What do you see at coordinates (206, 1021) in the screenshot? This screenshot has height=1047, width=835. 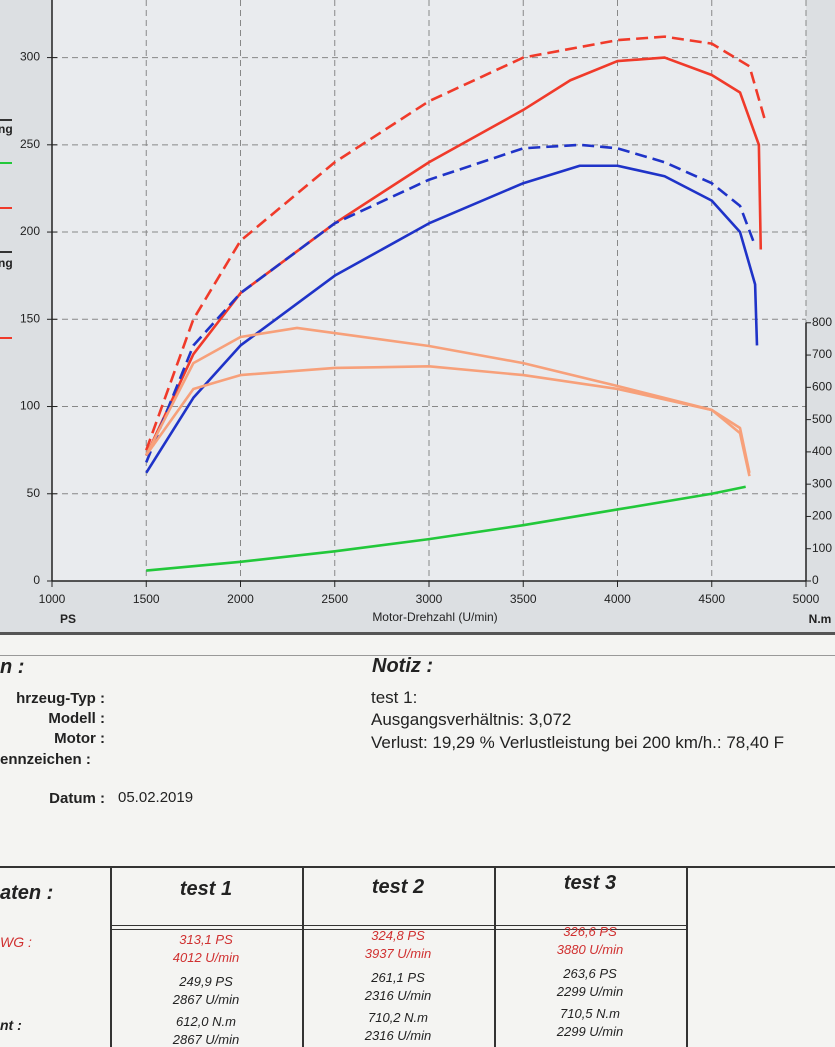 I see `table-cell: 612,0 N.m` at bounding box center [206, 1021].